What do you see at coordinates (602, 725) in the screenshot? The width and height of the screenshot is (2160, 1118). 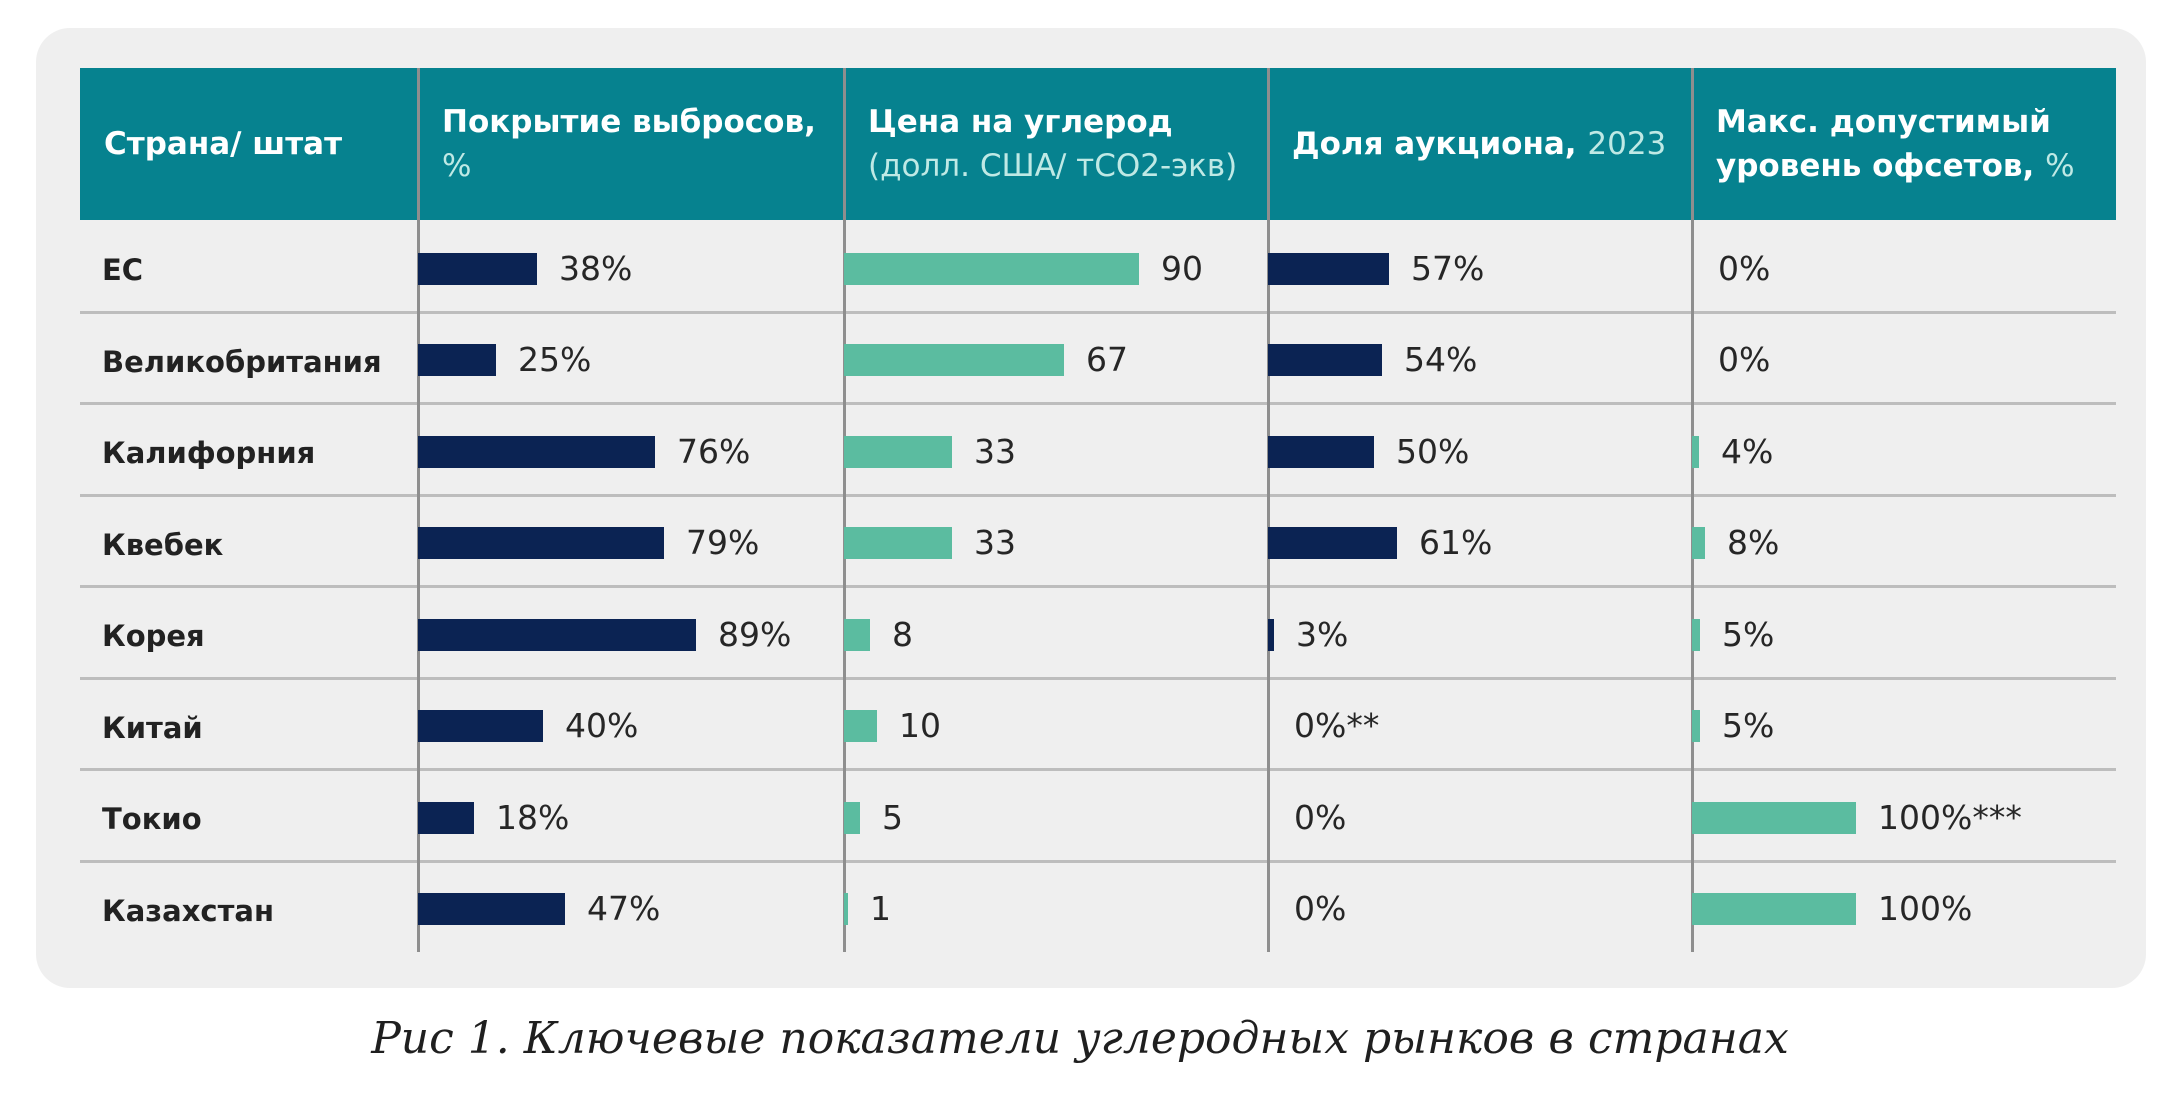 I see `value-label-coverage: 40%` at bounding box center [602, 725].